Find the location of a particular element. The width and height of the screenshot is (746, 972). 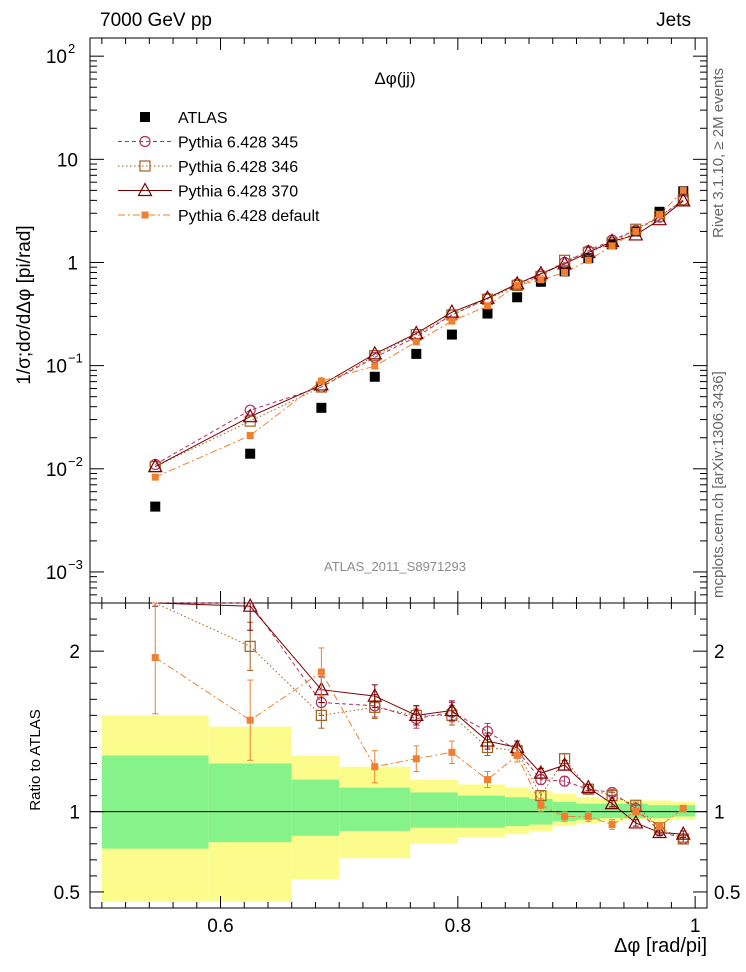

legend-label-pdefault: Pythia 6.428 default is located at coordinates (249, 216).